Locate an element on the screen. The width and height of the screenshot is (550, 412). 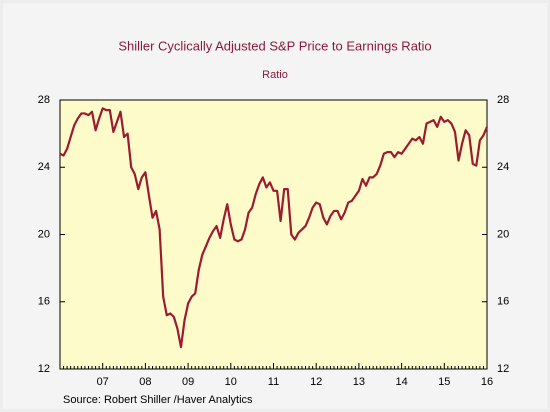
x-tick-label: 11 is located at coordinates (273, 382).